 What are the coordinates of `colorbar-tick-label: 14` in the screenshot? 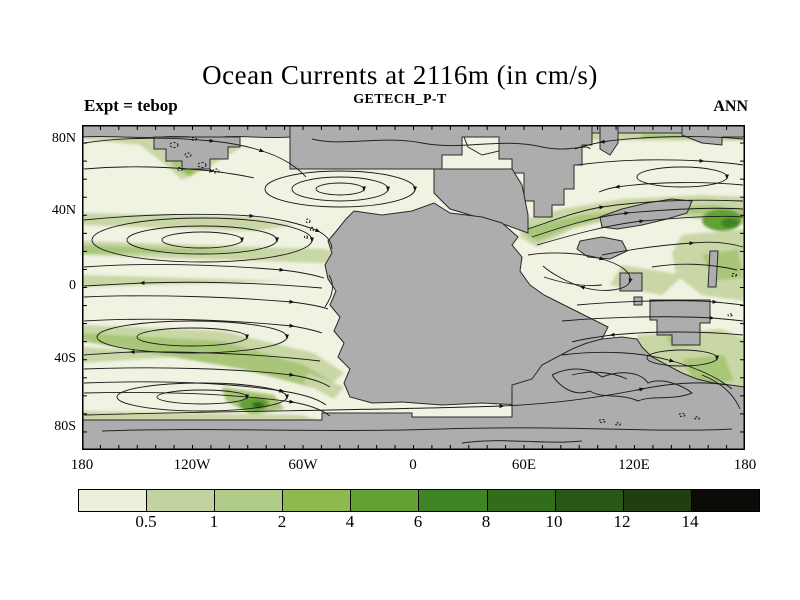 It's located at (690, 521).